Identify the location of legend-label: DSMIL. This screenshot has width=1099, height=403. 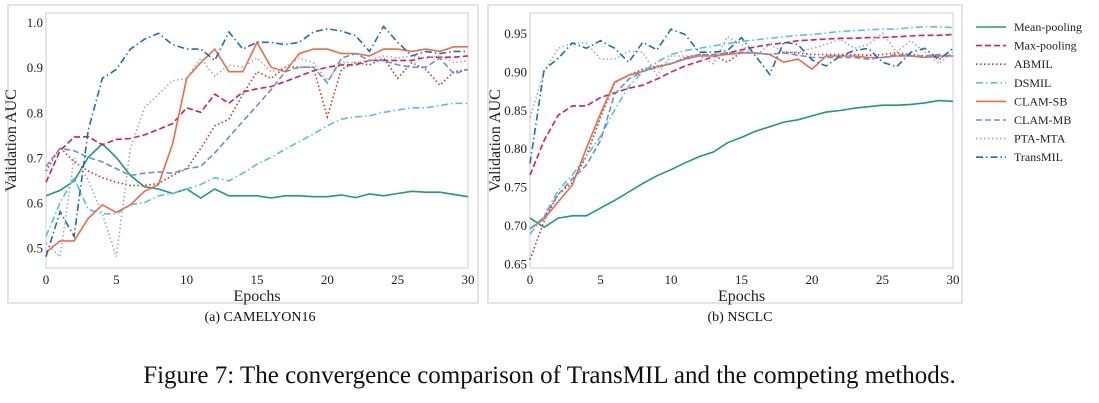
(1032, 83).